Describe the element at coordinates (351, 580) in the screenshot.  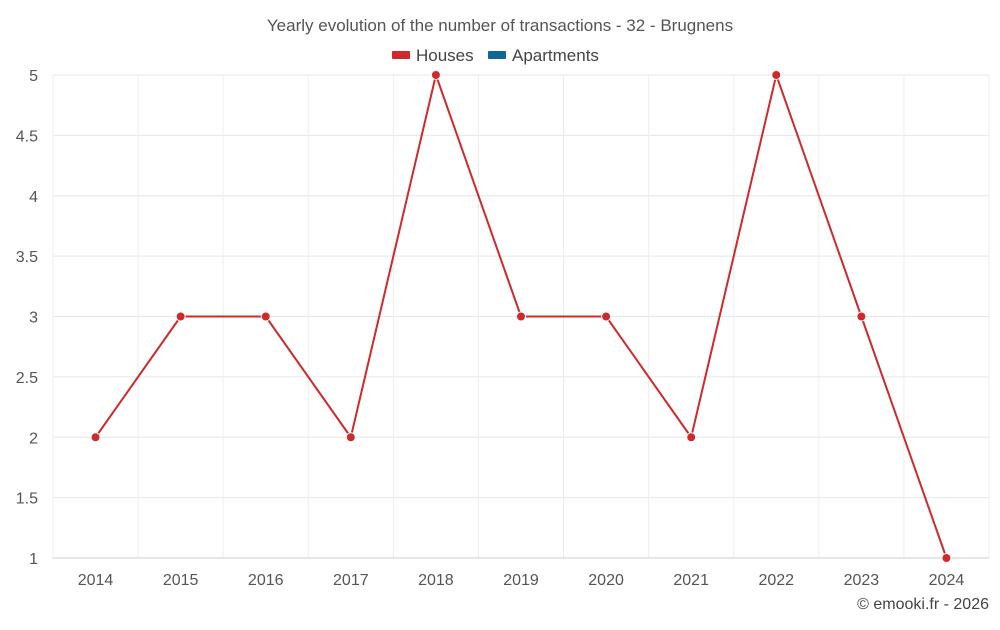
I see `x-tick-label: 2017` at that location.